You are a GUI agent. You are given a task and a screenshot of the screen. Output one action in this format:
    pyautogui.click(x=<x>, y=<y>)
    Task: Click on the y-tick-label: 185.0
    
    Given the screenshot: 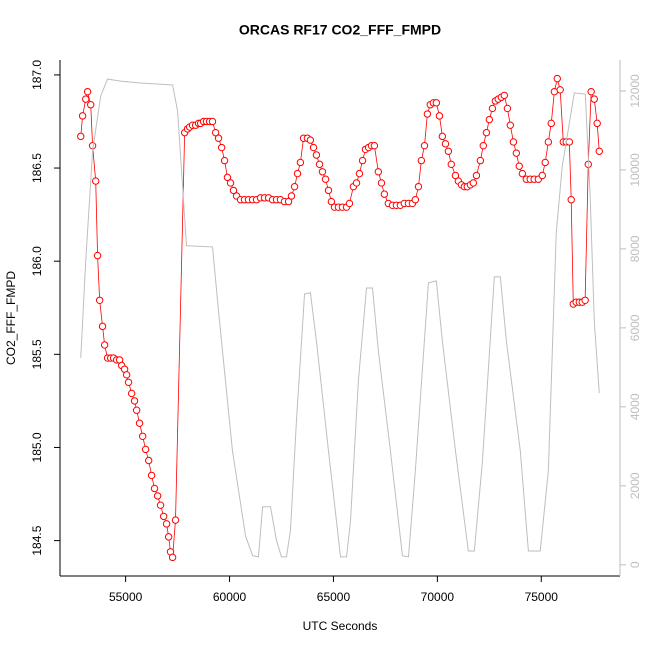 What is the action you would take?
    pyautogui.click(x=37, y=447)
    